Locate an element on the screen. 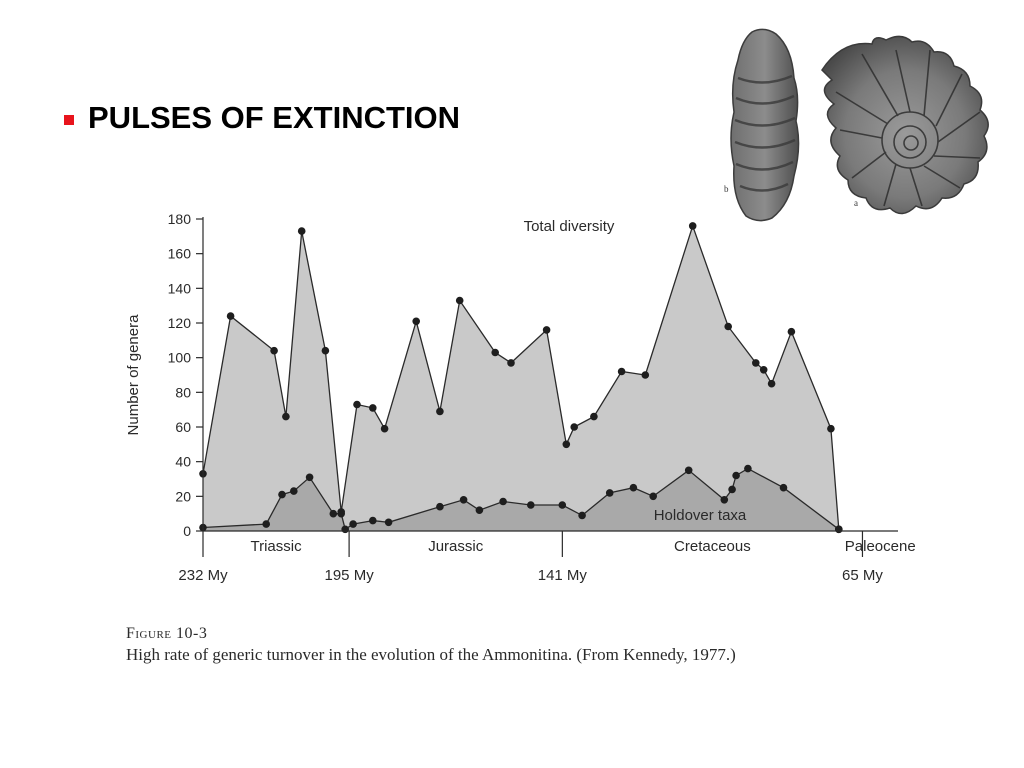 The height and width of the screenshot is (768, 1024). slide-title: PULSES OF EXTINCTION is located at coordinates (274, 117).